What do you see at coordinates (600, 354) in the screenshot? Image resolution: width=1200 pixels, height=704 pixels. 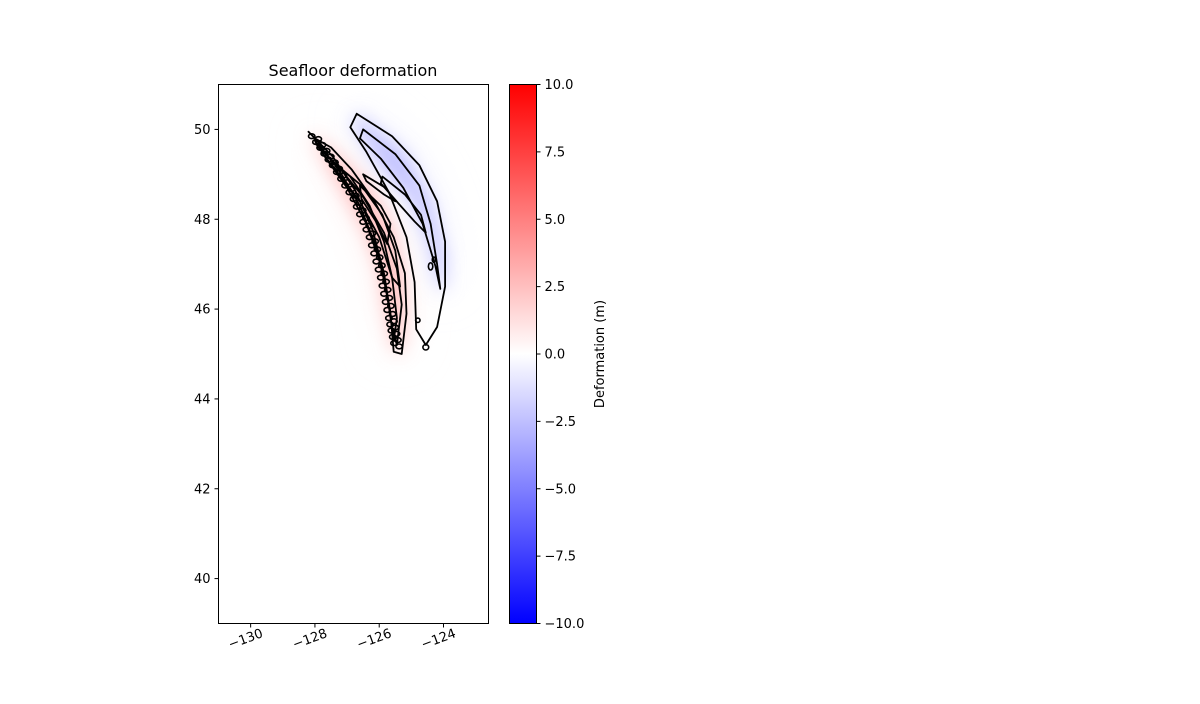 I see `colorbar-label: Deformation (m)` at bounding box center [600, 354].